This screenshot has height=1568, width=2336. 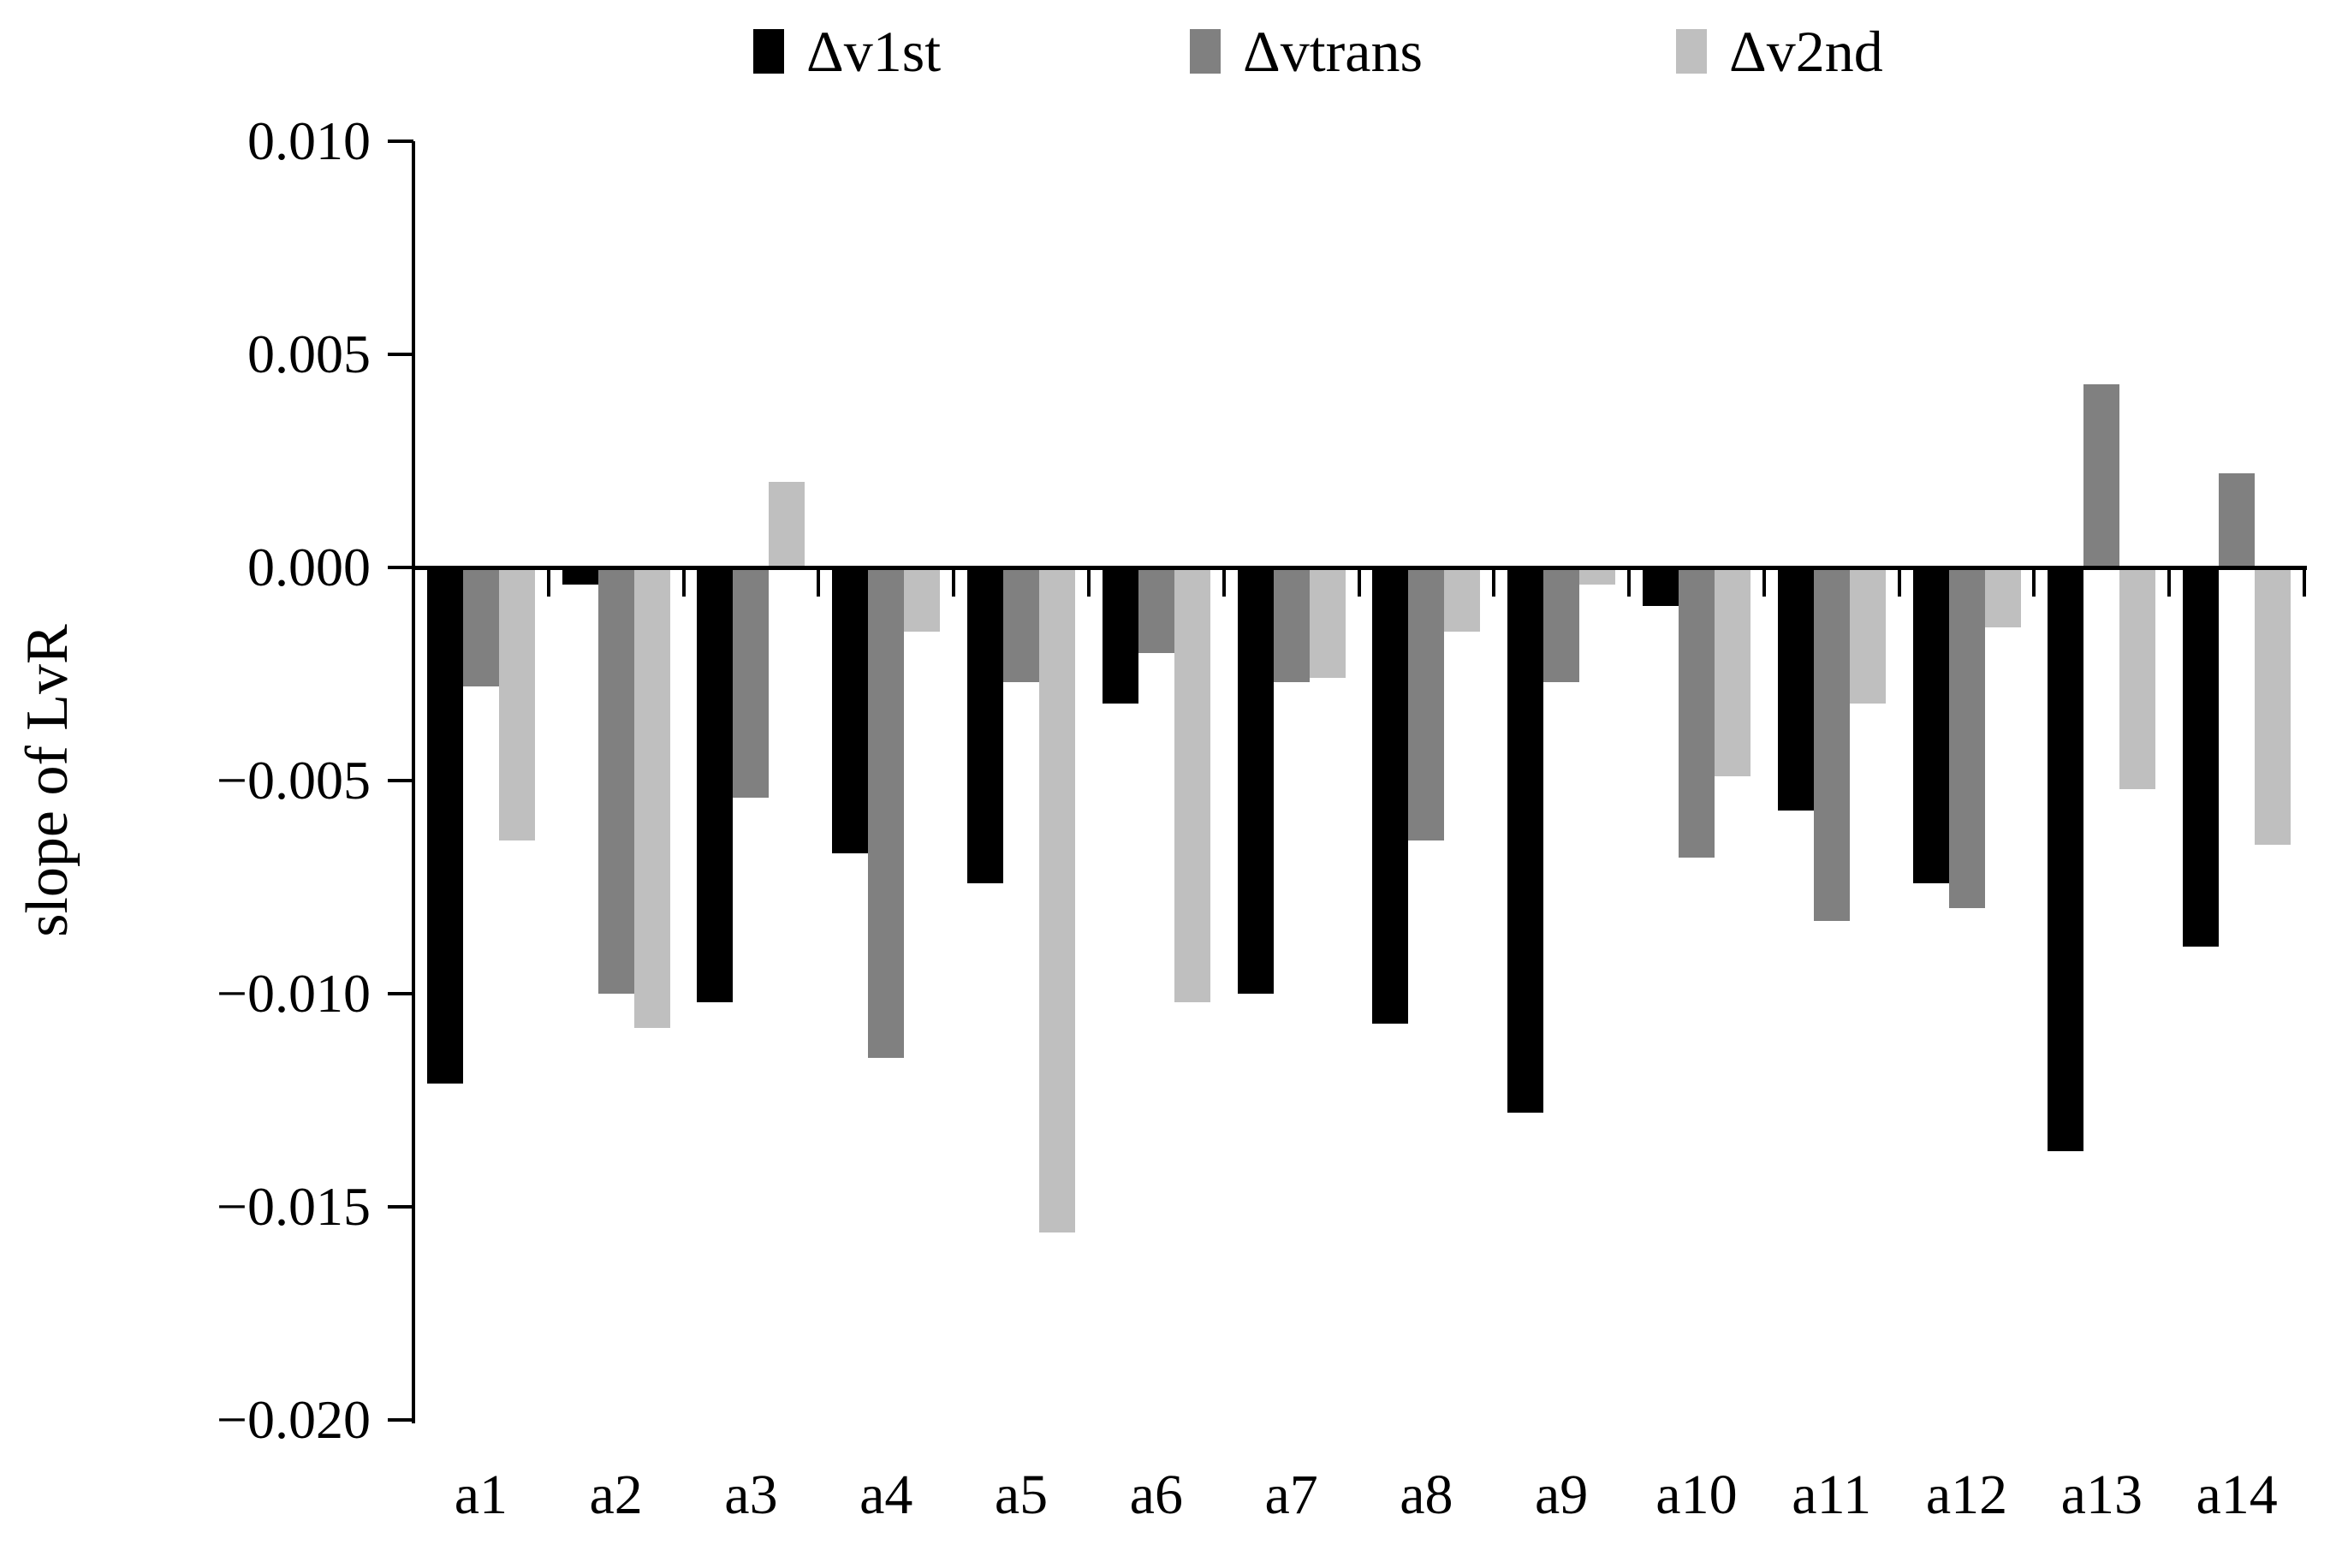 I want to click on bar-a2-Δv1st, so click(x=580, y=576).